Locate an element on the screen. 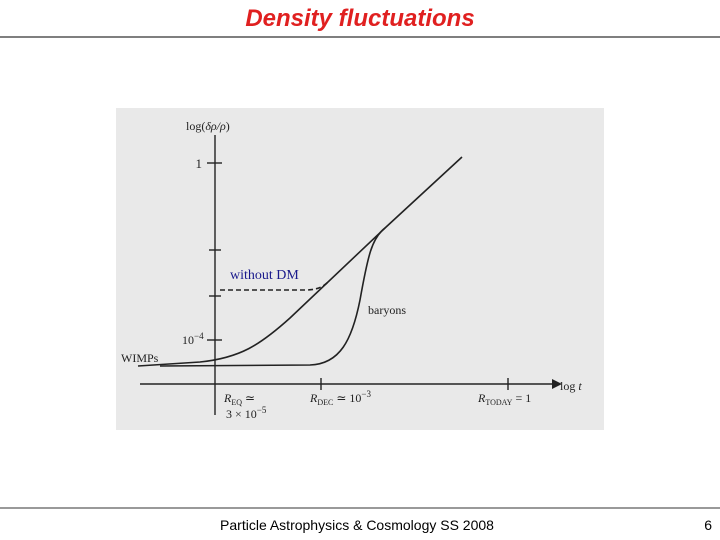 The height and width of the screenshot is (540, 720). x-axis-arrow is located at coordinates (557, 384).